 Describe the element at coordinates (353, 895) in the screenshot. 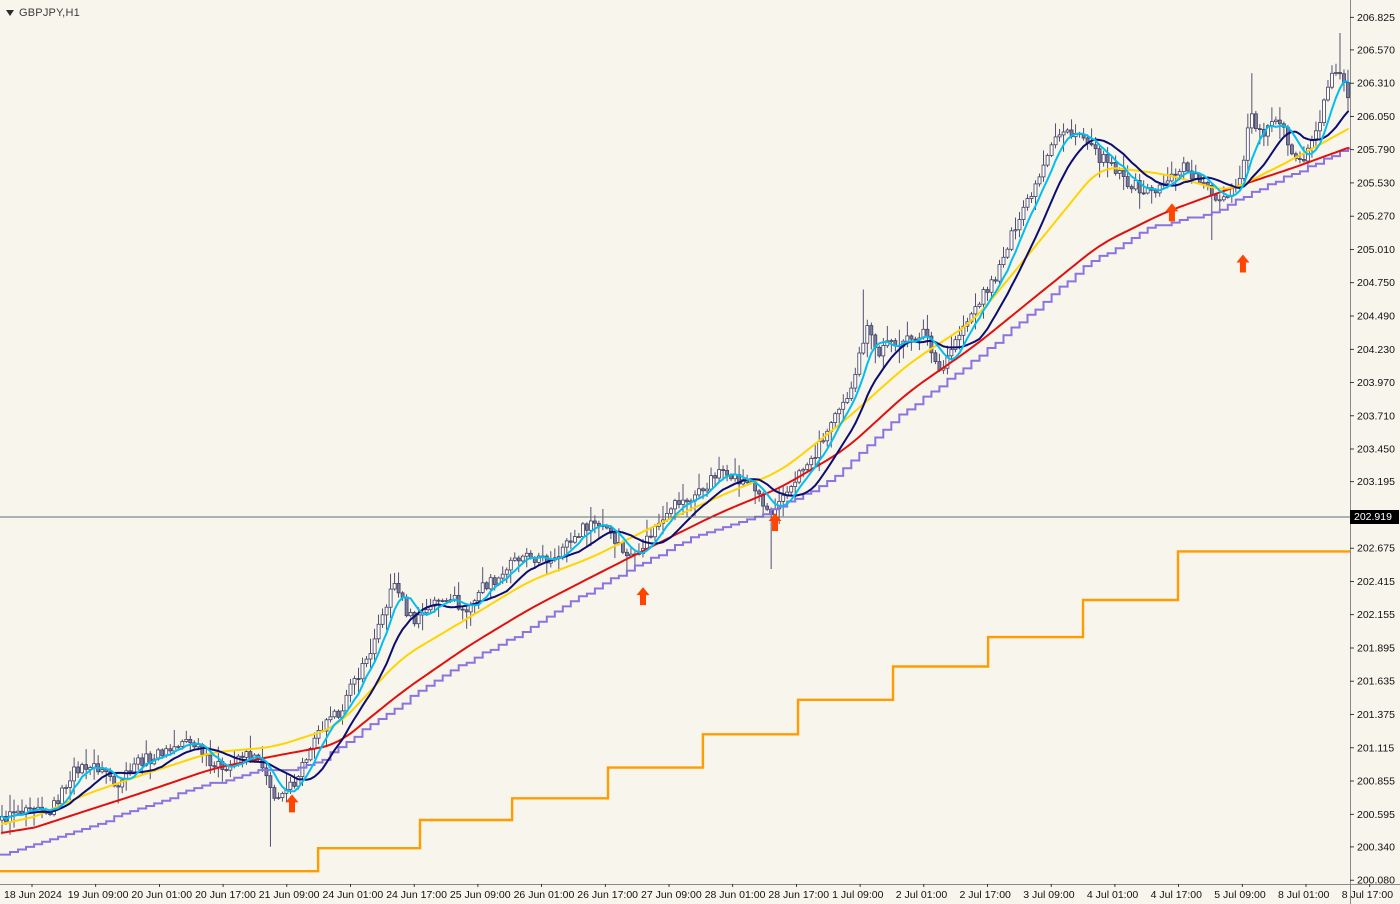

I see `time-tick-label: 24 Jun 01:00` at that location.